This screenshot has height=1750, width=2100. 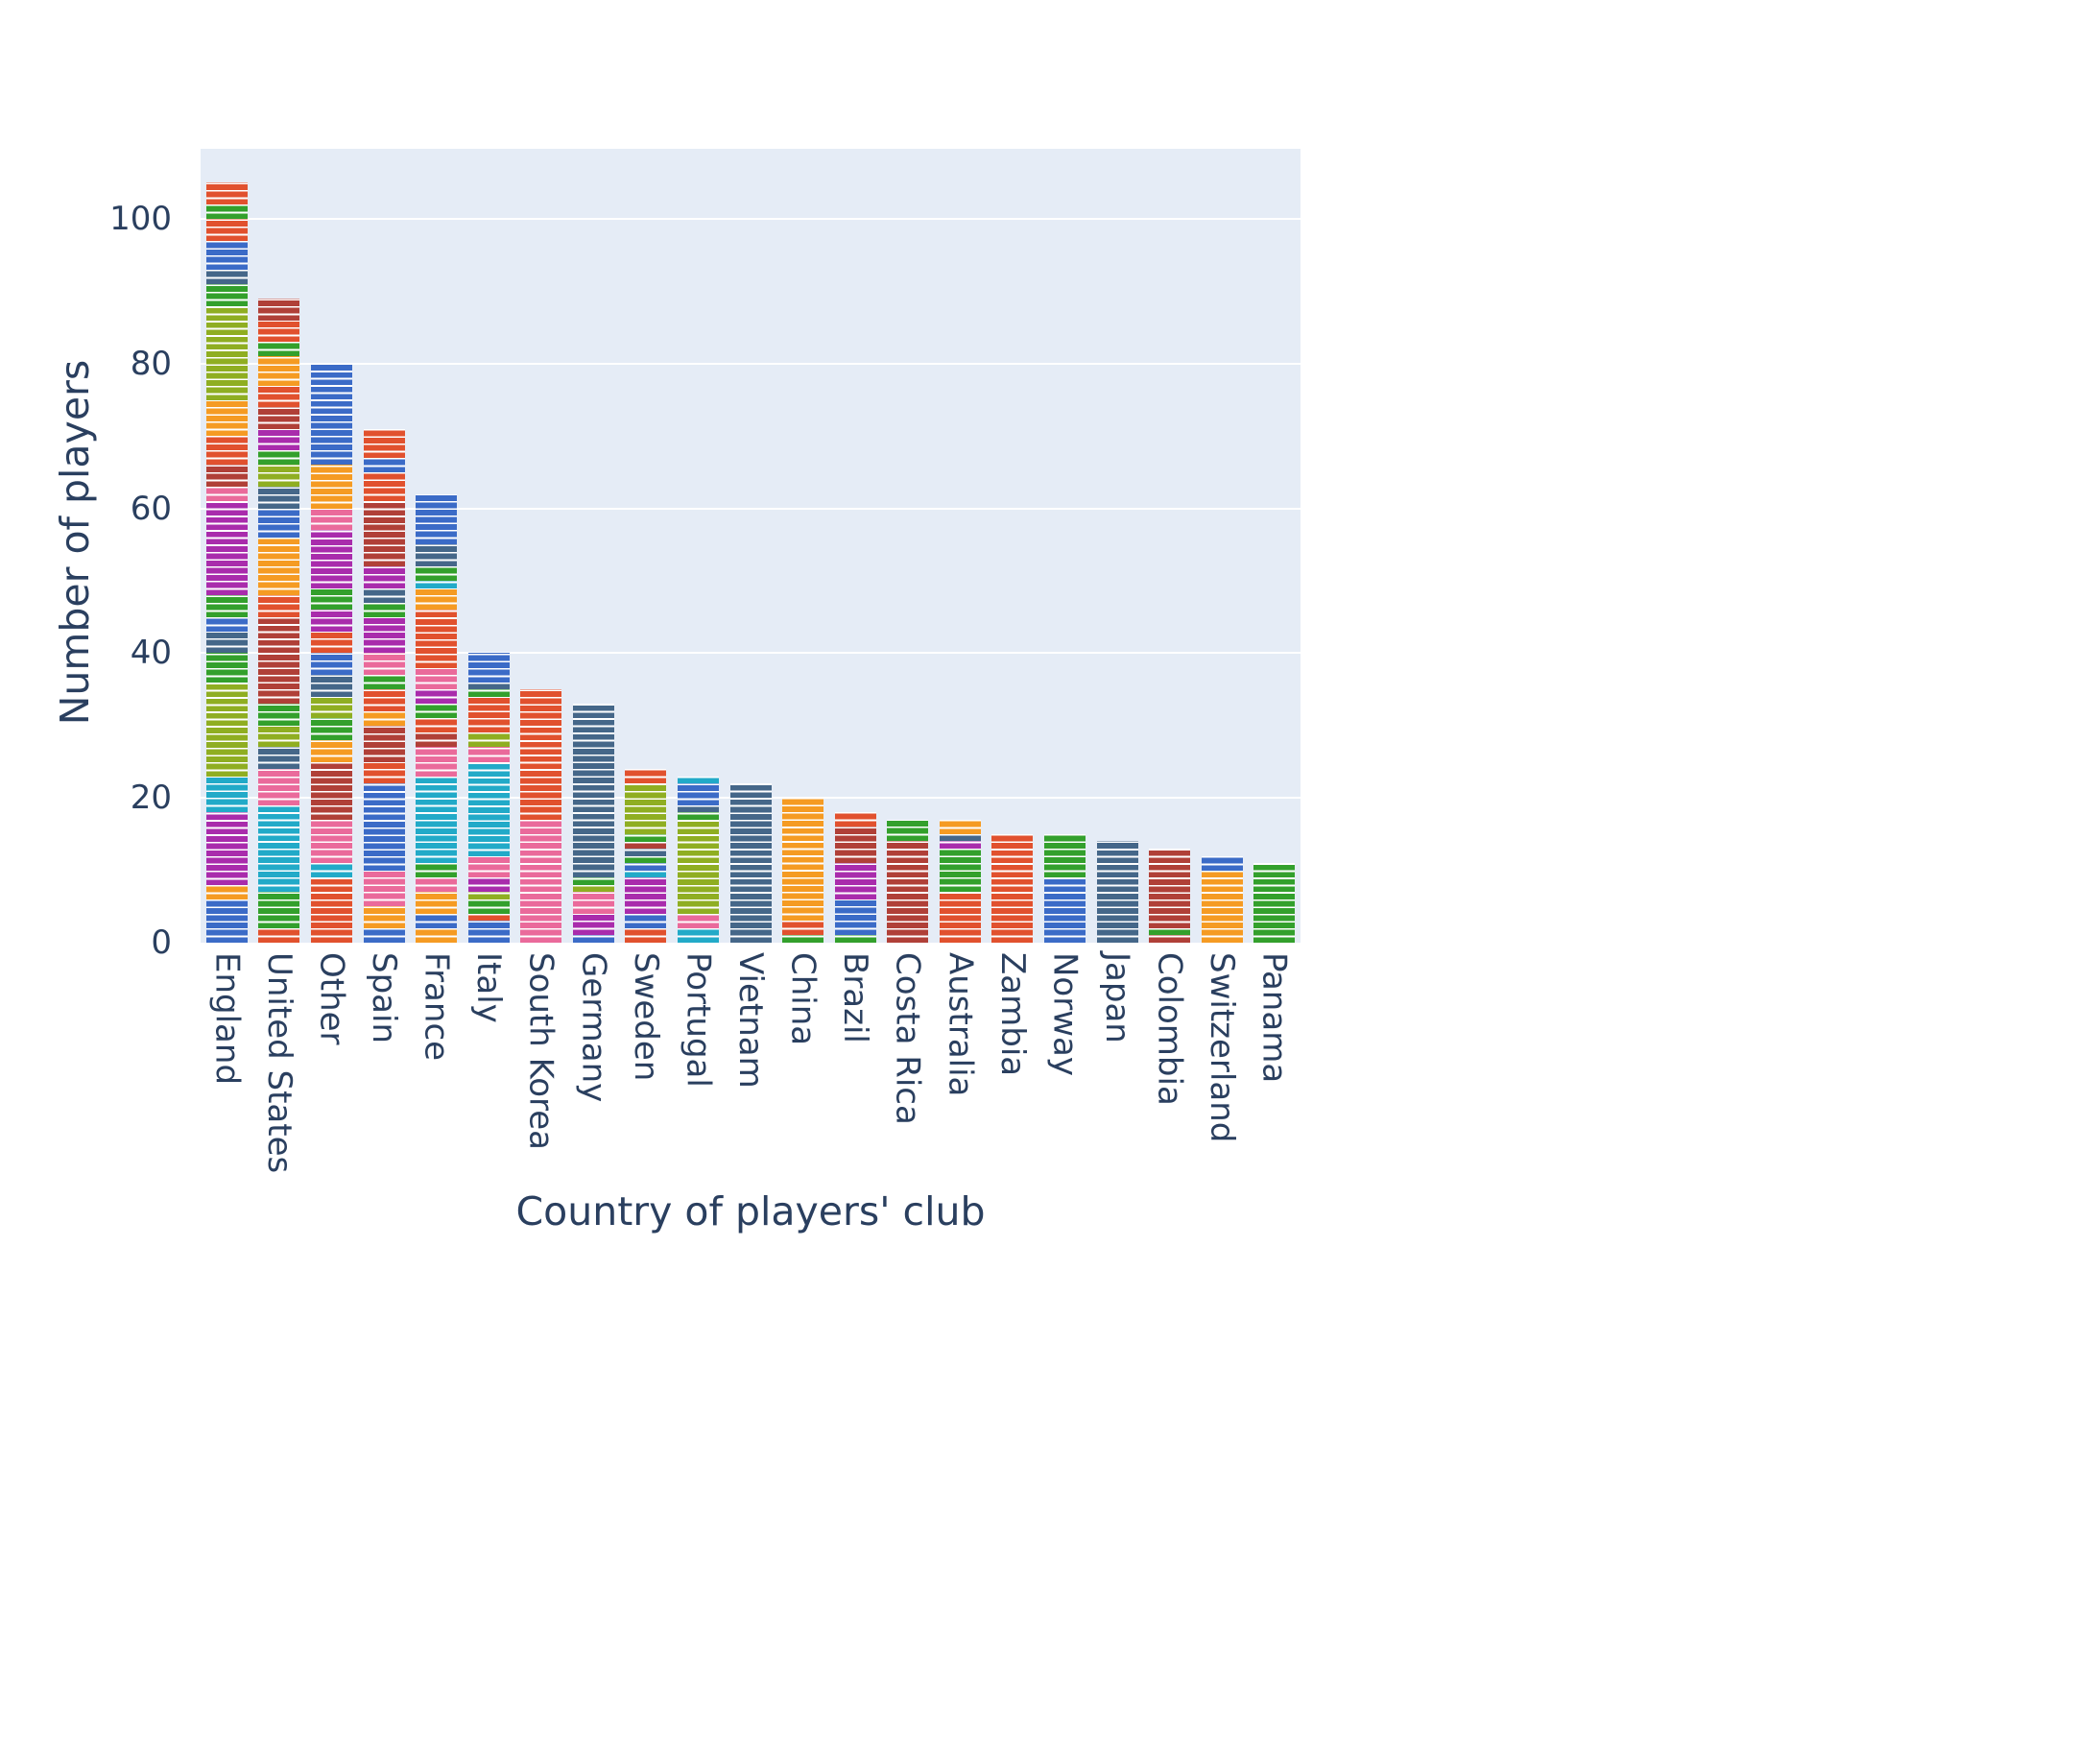 I want to click on x-tick-label: Germany, so click(x=593, y=1027).